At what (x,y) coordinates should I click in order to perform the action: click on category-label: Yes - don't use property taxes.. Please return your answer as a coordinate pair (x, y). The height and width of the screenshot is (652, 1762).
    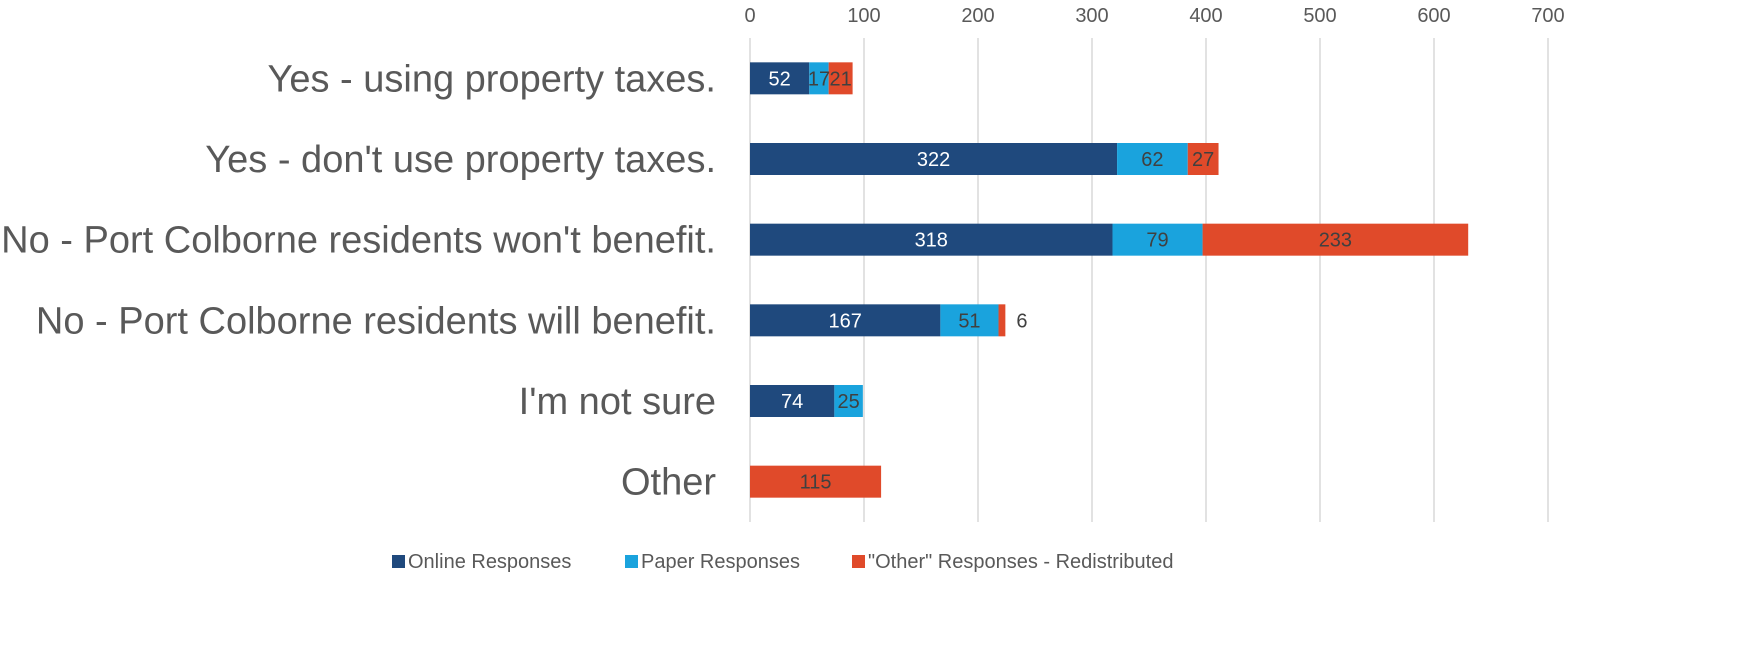
    Looking at the image, I should click on (460, 160).